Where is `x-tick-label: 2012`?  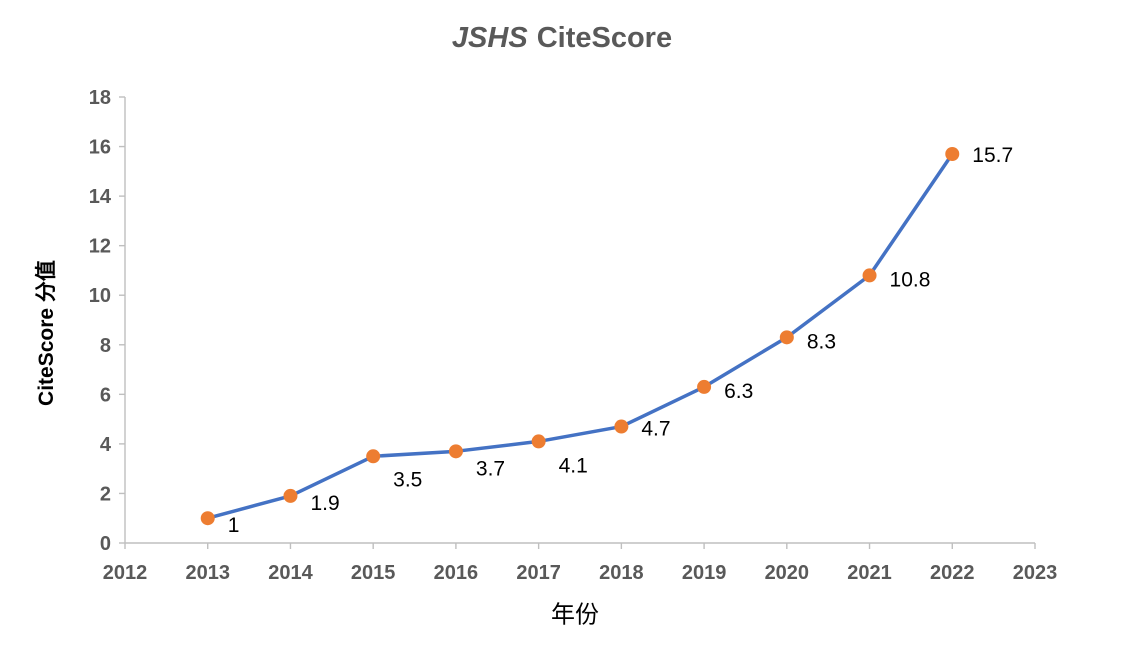
x-tick-label: 2012 is located at coordinates (125, 573).